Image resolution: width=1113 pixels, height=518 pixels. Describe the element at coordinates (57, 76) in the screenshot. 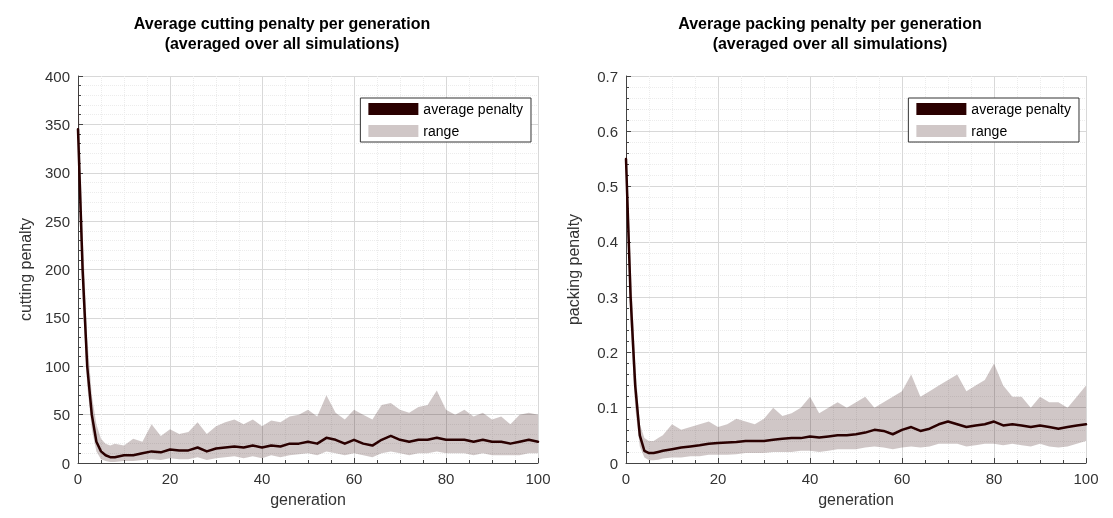

I see `y-tick-label: 400` at that location.